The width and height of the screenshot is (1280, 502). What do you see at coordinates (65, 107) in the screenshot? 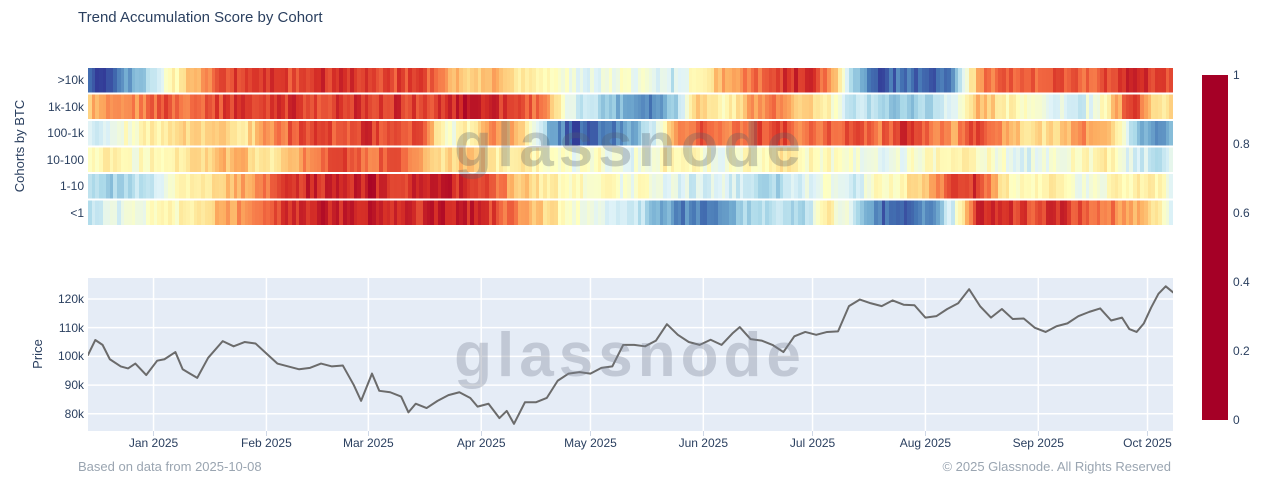
I see `heatmap-row-label: 1k-10k` at bounding box center [65, 107].